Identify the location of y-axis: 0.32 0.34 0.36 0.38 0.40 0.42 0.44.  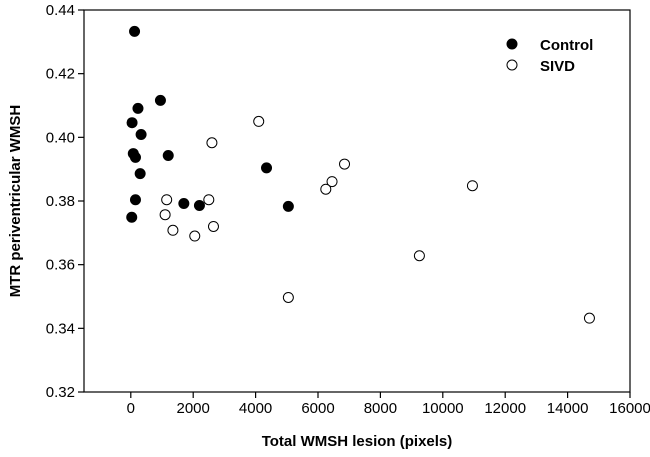
(65, 201).